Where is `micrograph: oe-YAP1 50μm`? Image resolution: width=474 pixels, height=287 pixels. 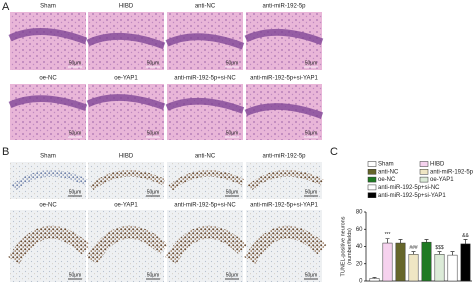
micrograph: oe-YAP1 50μm is located at coordinates (126, 108).